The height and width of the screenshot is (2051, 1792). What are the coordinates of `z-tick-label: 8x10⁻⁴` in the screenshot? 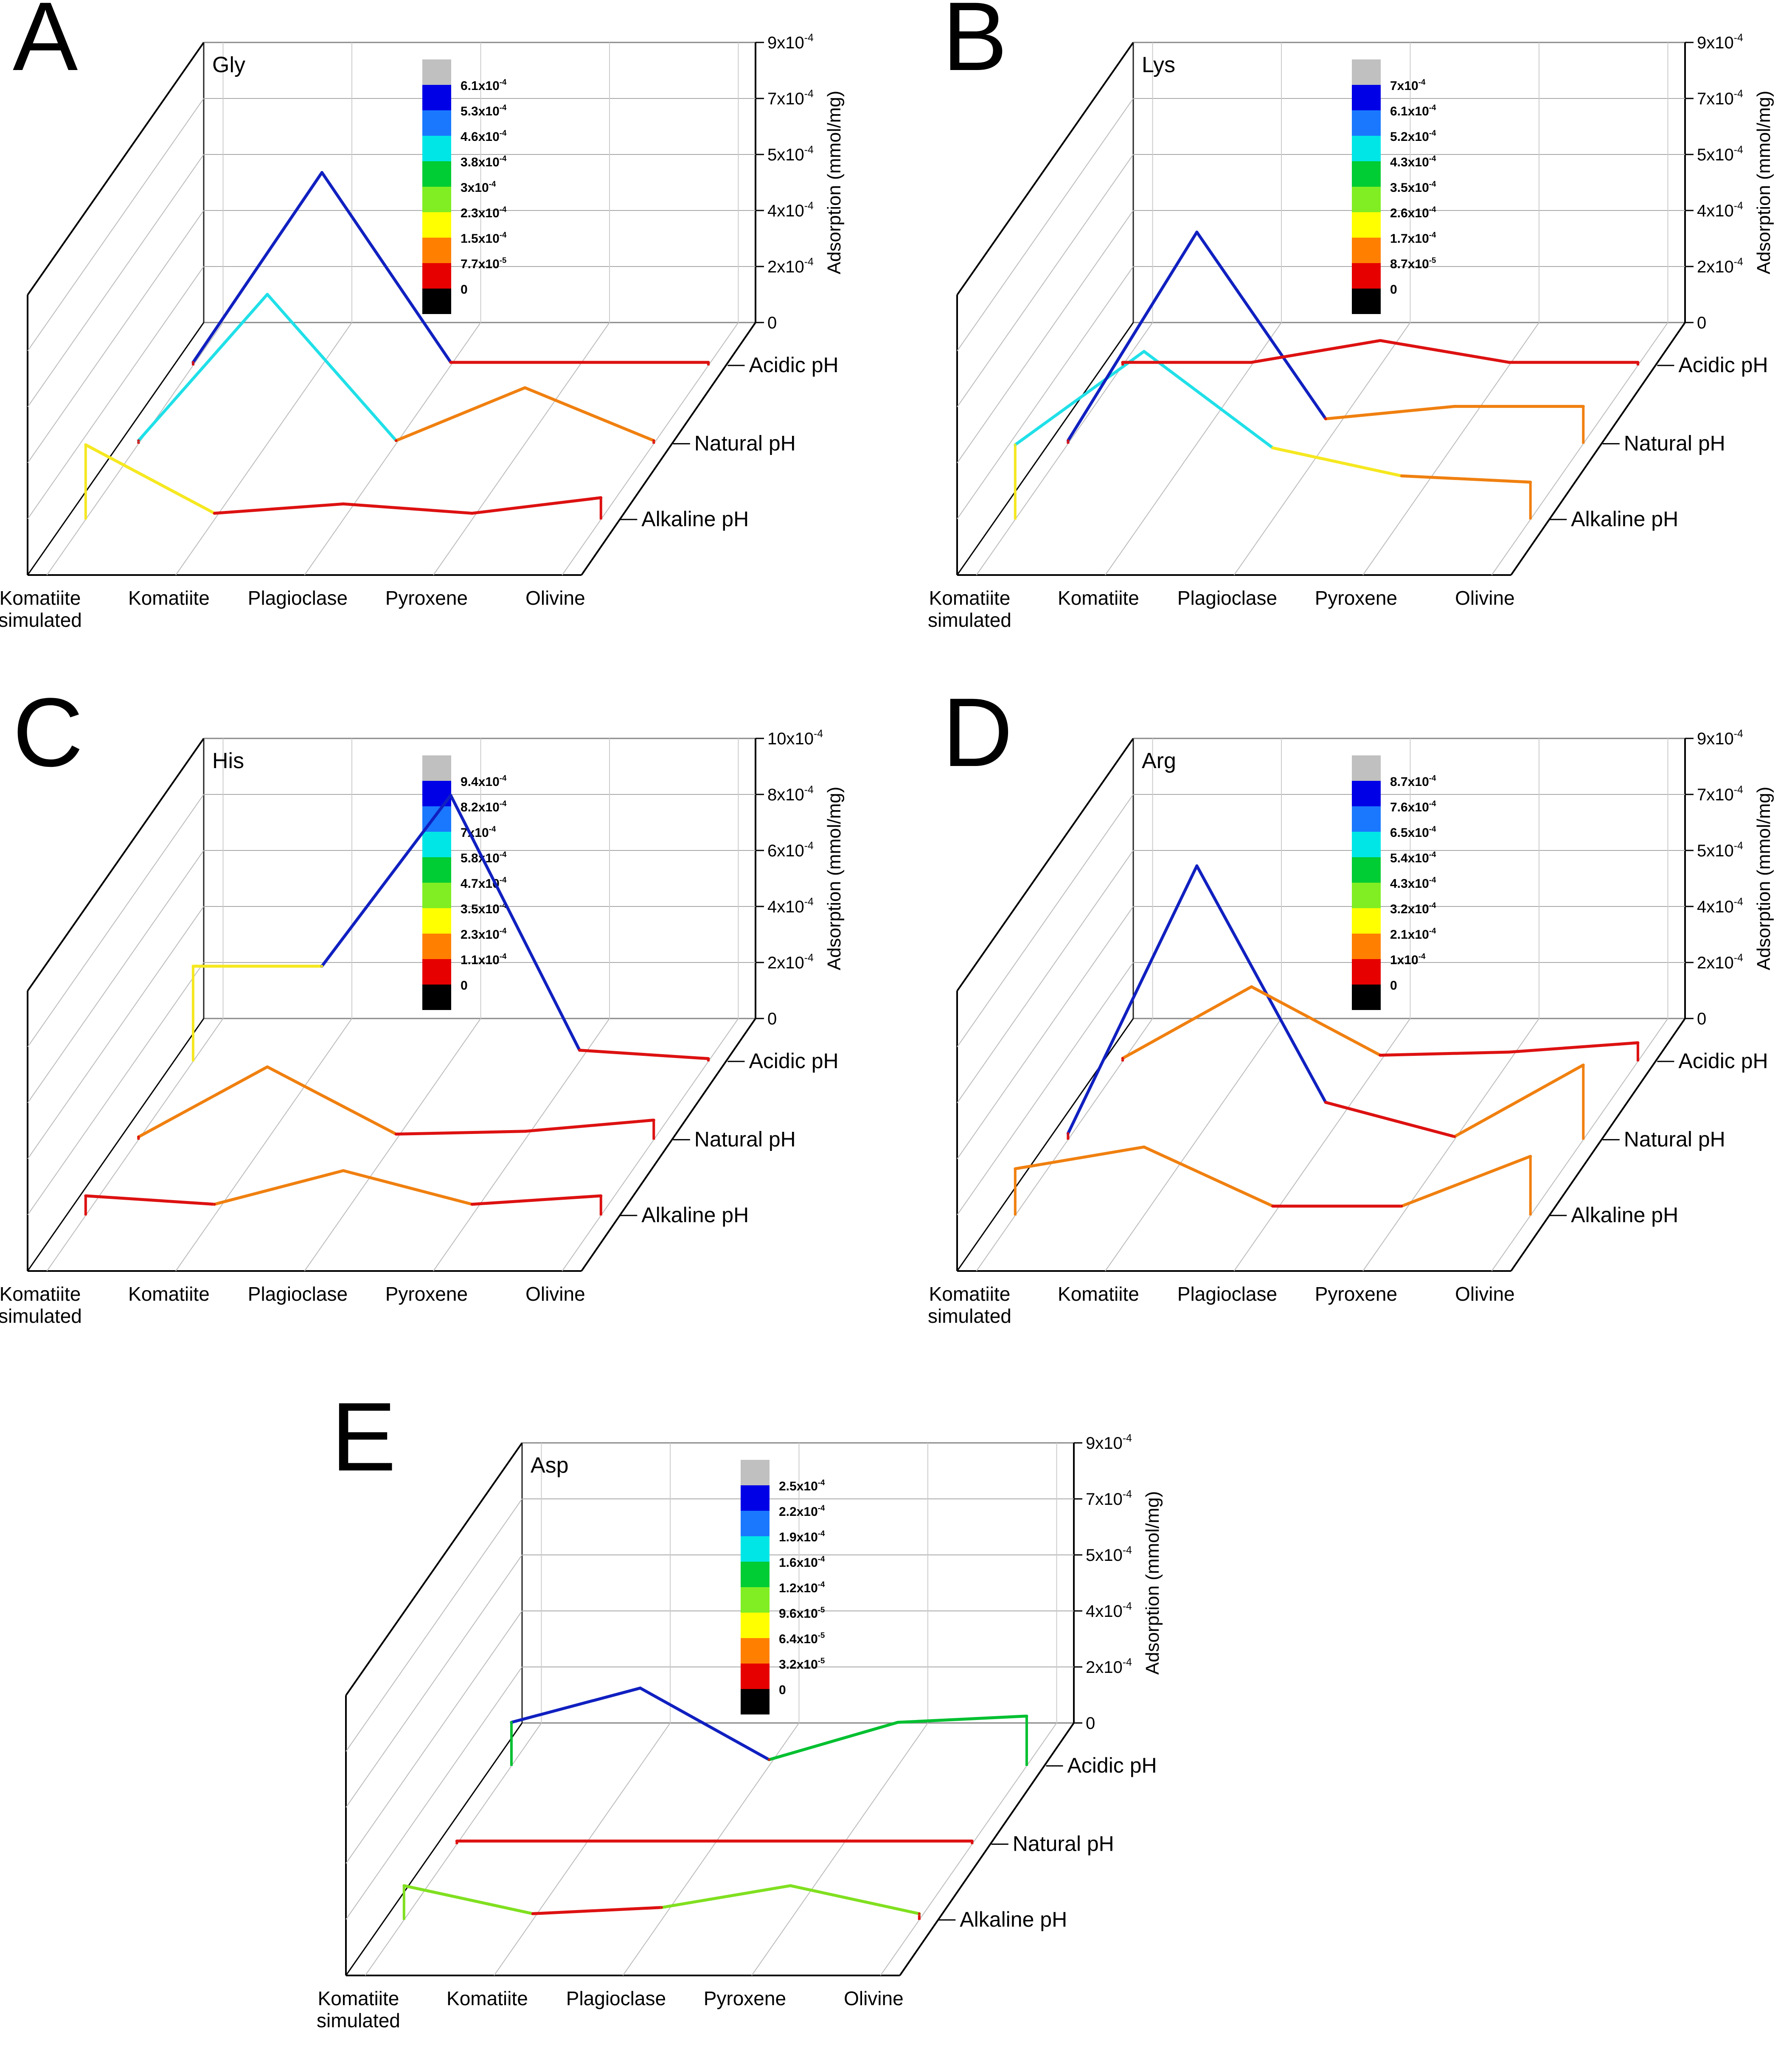 It's located at (790, 794).